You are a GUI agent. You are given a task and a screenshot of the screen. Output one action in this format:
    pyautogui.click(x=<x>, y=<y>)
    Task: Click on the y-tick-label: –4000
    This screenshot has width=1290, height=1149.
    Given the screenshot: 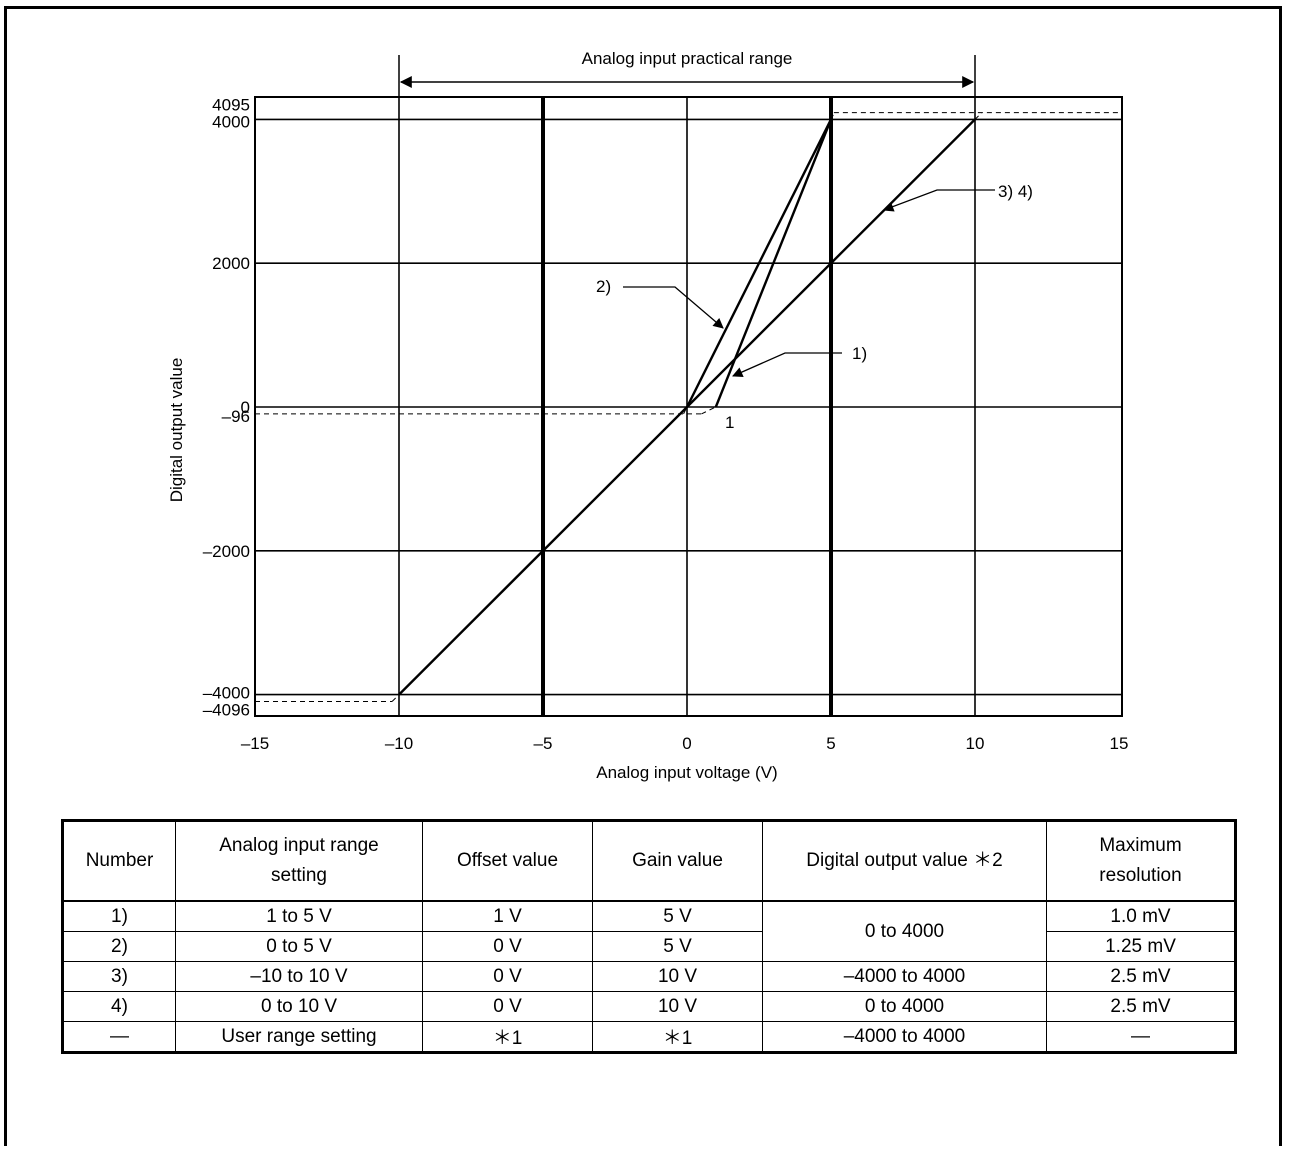 What is the action you would take?
    pyautogui.click(x=226, y=693)
    